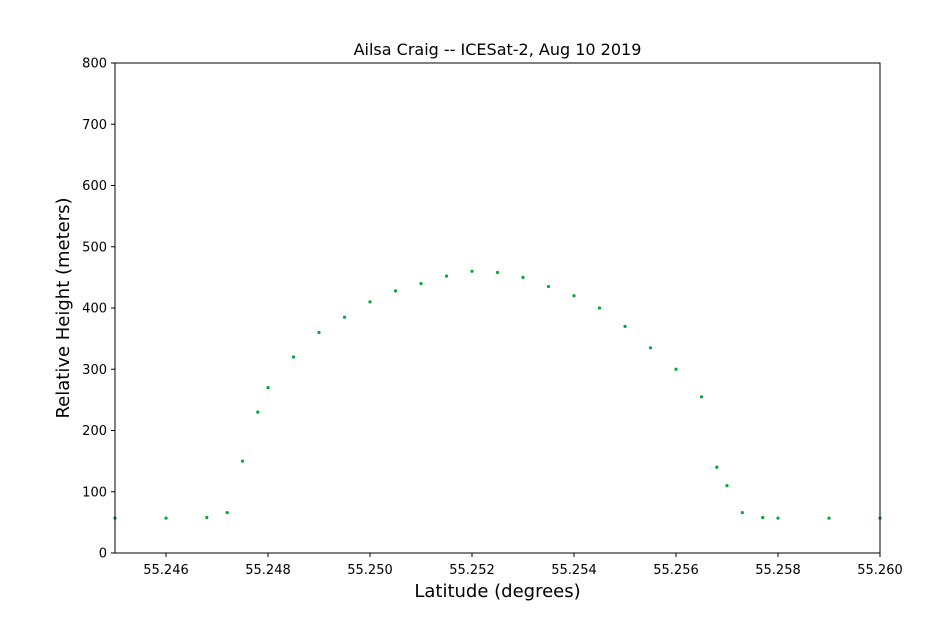 The image size is (951, 618). What do you see at coordinates (498, 49) in the screenshot?
I see `chart-title: Ailsa Craig -- ICESat-2, Aug 10 2019` at bounding box center [498, 49].